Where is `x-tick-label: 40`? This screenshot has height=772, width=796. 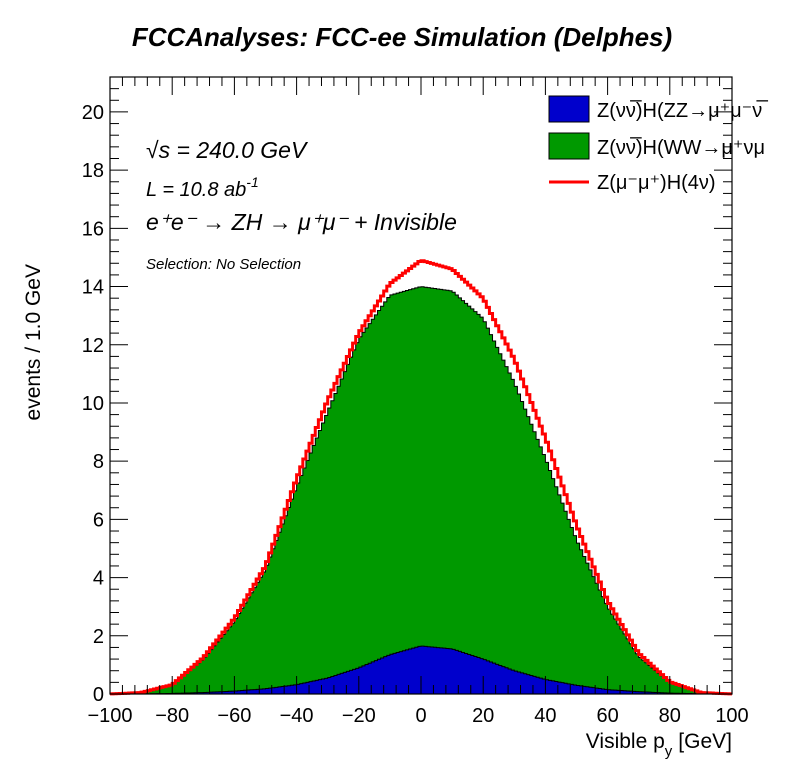
x-tick-label: 40 is located at coordinates (545, 716).